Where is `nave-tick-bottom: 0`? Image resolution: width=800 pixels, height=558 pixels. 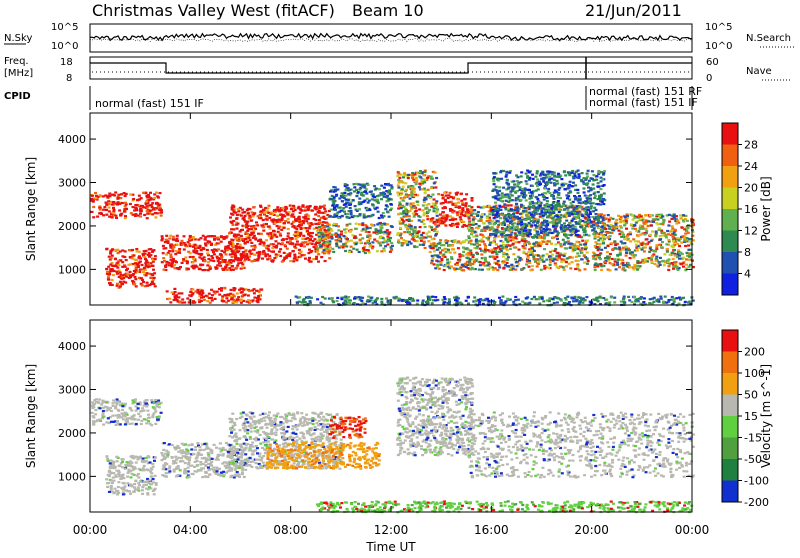 nave-tick-bottom: 0 is located at coordinates (709, 78).